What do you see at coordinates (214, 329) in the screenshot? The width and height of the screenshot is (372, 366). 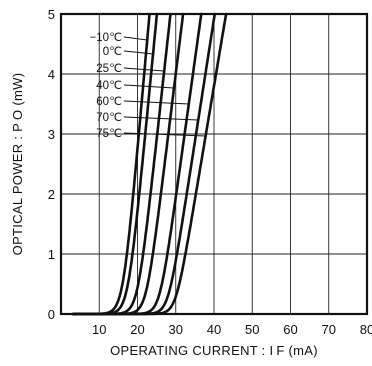 I see `x-tick-label: 40` at bounding box center [214, 329].